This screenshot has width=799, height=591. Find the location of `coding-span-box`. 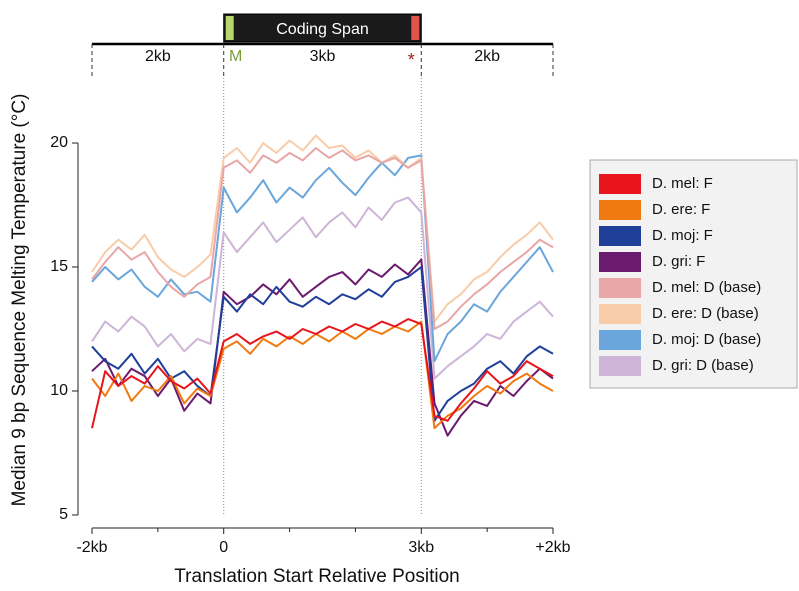

coding-span-box is located at coordinates (322, 28).